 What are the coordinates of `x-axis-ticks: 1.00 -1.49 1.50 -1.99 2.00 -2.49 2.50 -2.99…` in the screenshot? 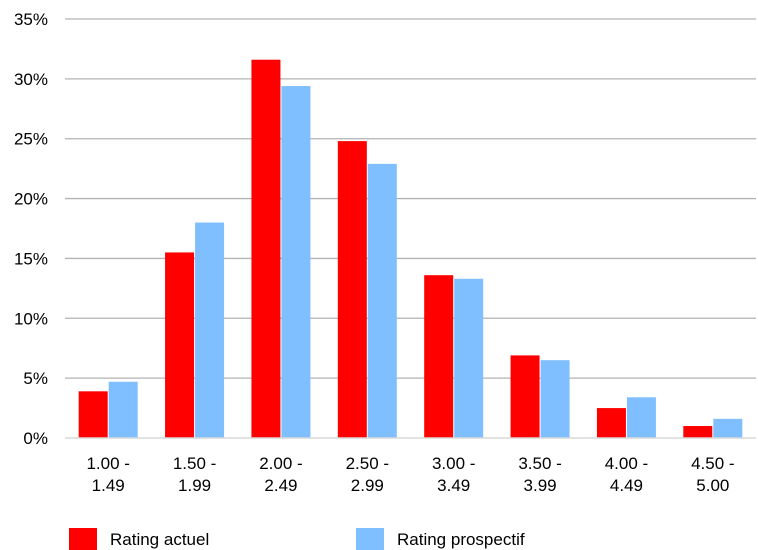 It's located at (410, 474).